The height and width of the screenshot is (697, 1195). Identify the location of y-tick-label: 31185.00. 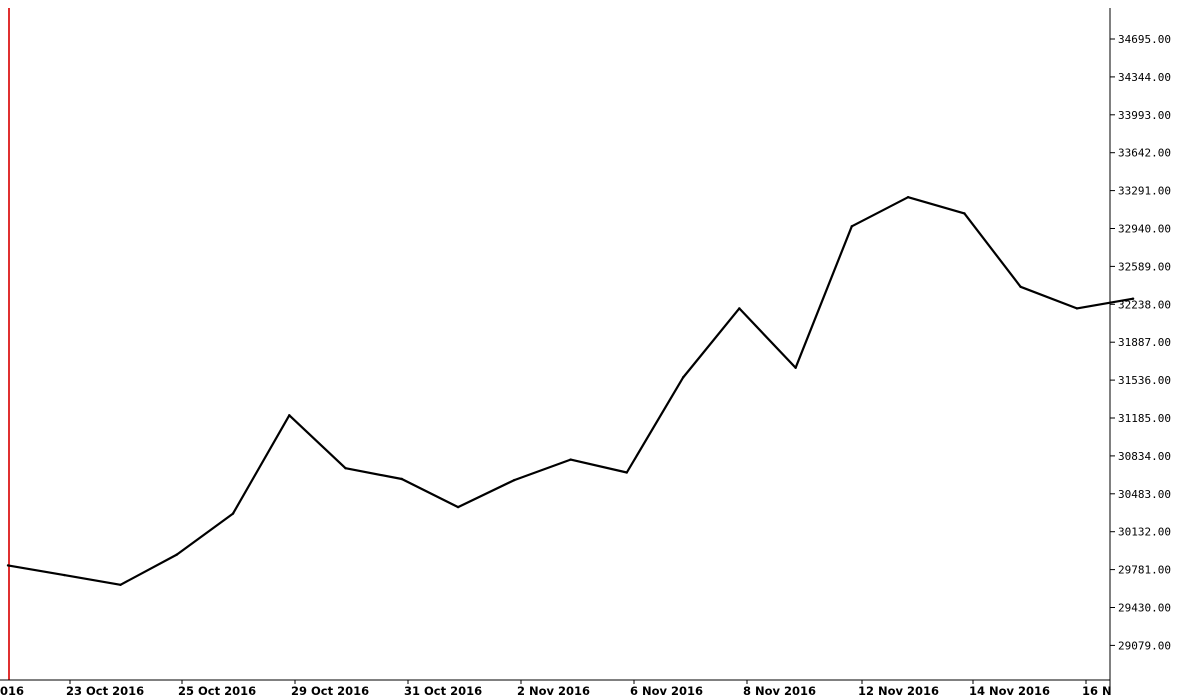
(1144, 418).